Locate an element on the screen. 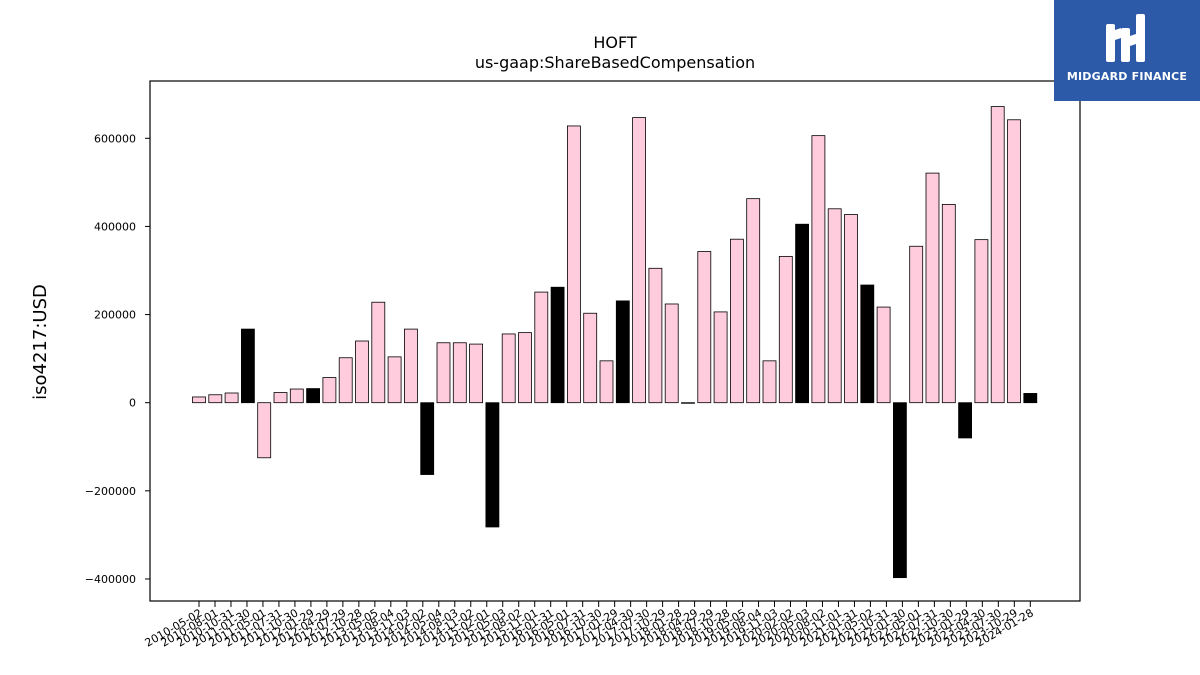 The width and height of the screenshot is (1200, 675). chart-title: HOFT is located at coordinates (615, 42).